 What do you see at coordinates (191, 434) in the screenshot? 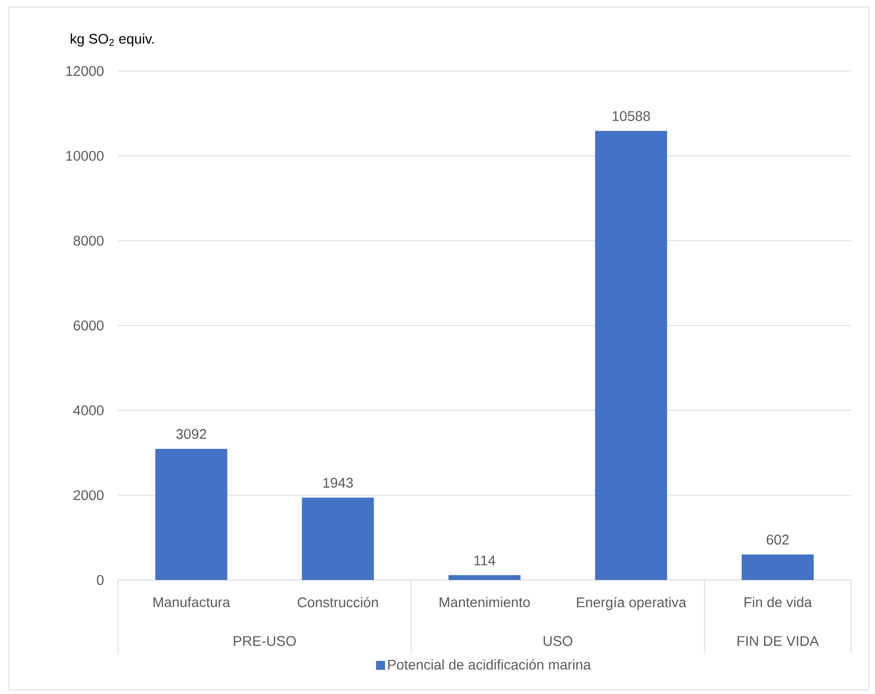
I see `data-label: 3092` at bounding box center [191, 434].